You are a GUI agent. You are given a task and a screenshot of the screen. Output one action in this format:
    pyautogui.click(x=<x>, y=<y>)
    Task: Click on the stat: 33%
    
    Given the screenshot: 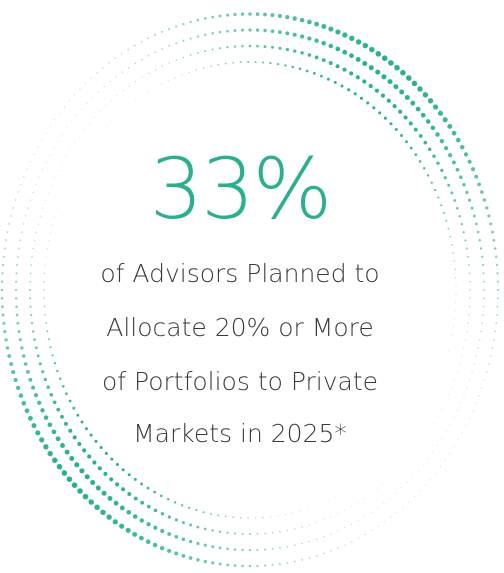 What is the action you would take?
    pyautogui.click(x=240, y=189)
    